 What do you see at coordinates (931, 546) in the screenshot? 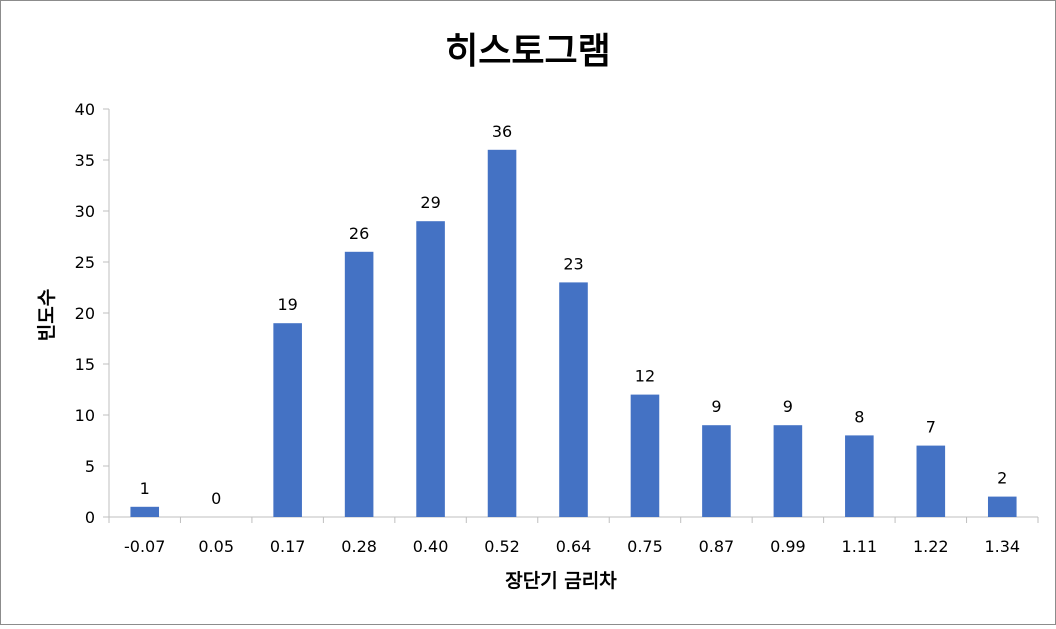
I see `x-tick-label: 1.22` at bounding box center [931, 546].